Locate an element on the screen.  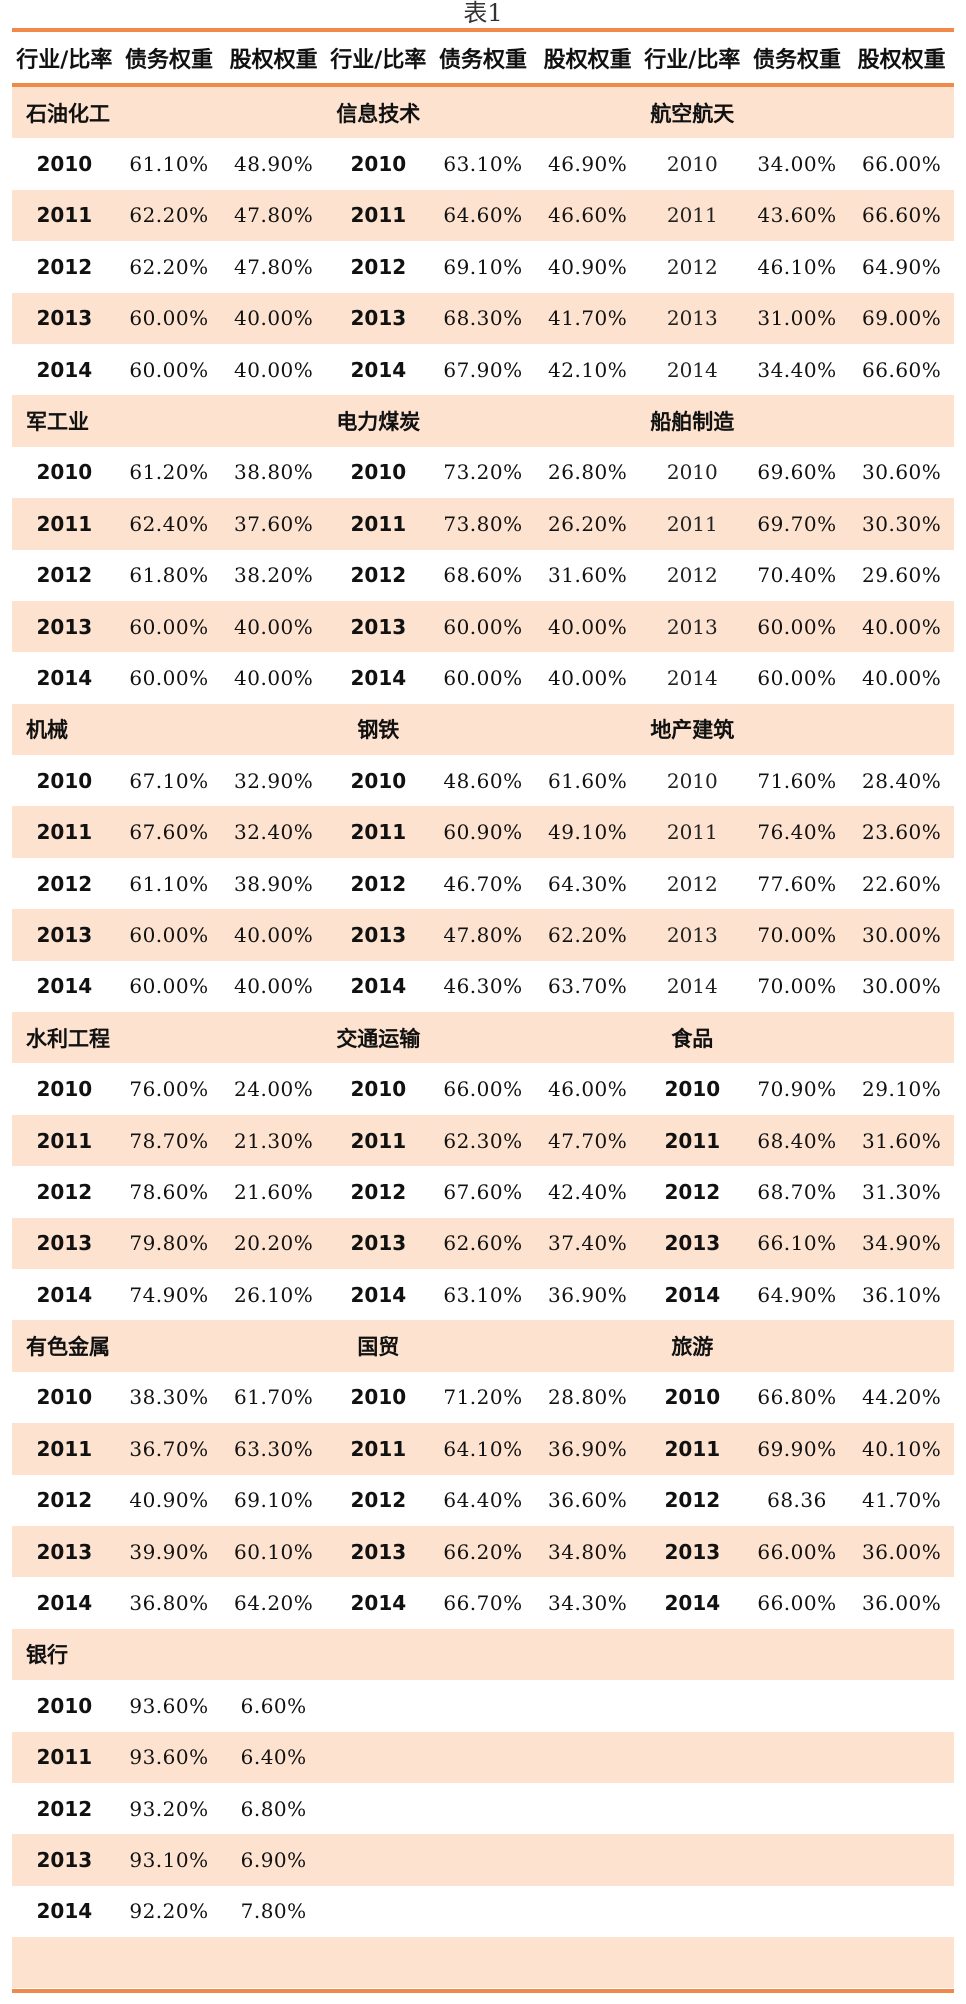
equity-weight-cell: 47.70% is located at coordinates (588, 1140).